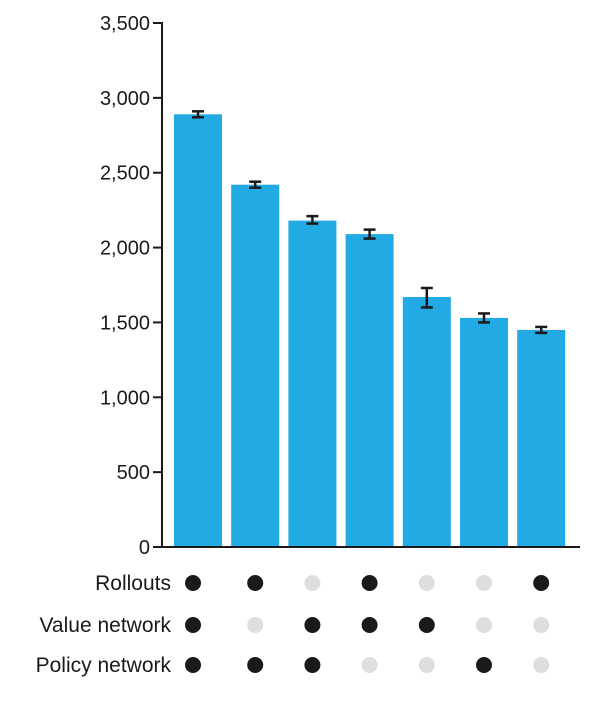  Describe the element at coordinates (541, 665) in the screenshot. I see `config-dot-r3-c7-off` at that location.